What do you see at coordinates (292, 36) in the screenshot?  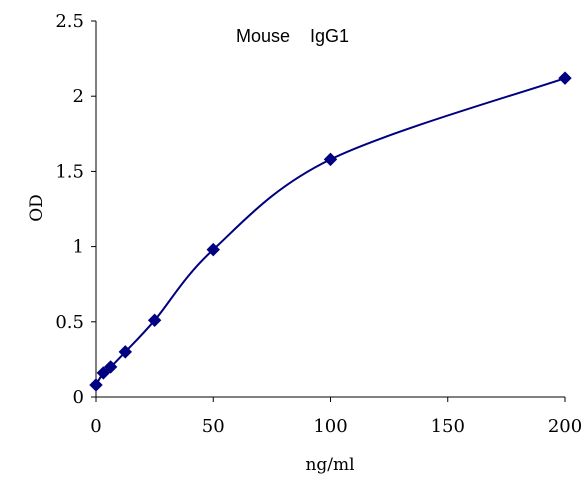 I see `chart-title: Mouse IgG1` at bounding box center [292, 36].